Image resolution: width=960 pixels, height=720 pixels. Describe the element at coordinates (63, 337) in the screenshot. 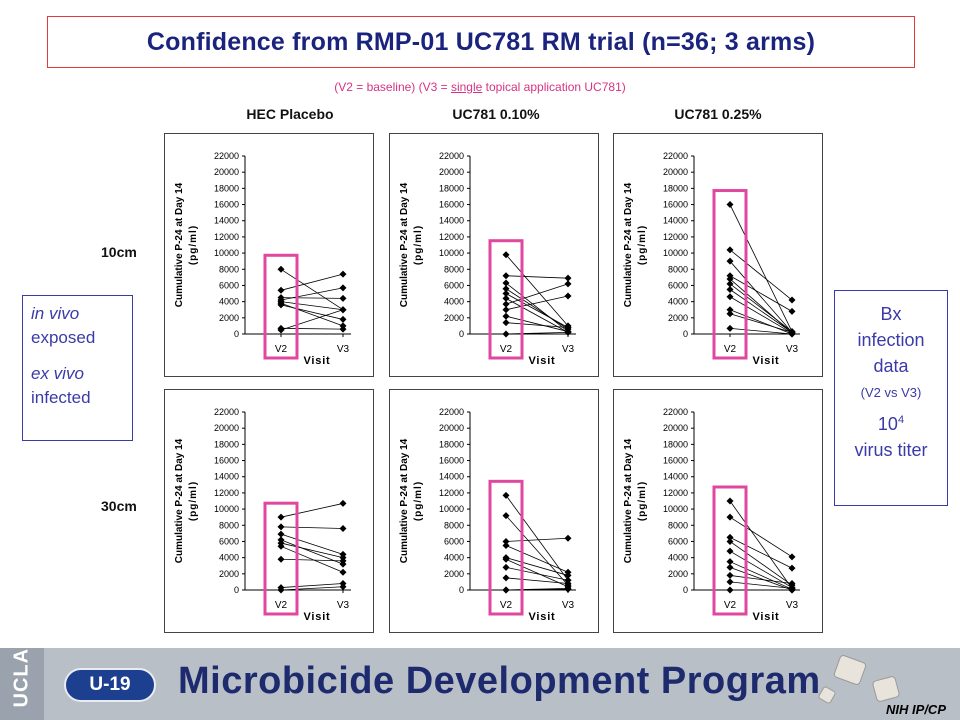

I see `left-box-line2: exposed` at that location.